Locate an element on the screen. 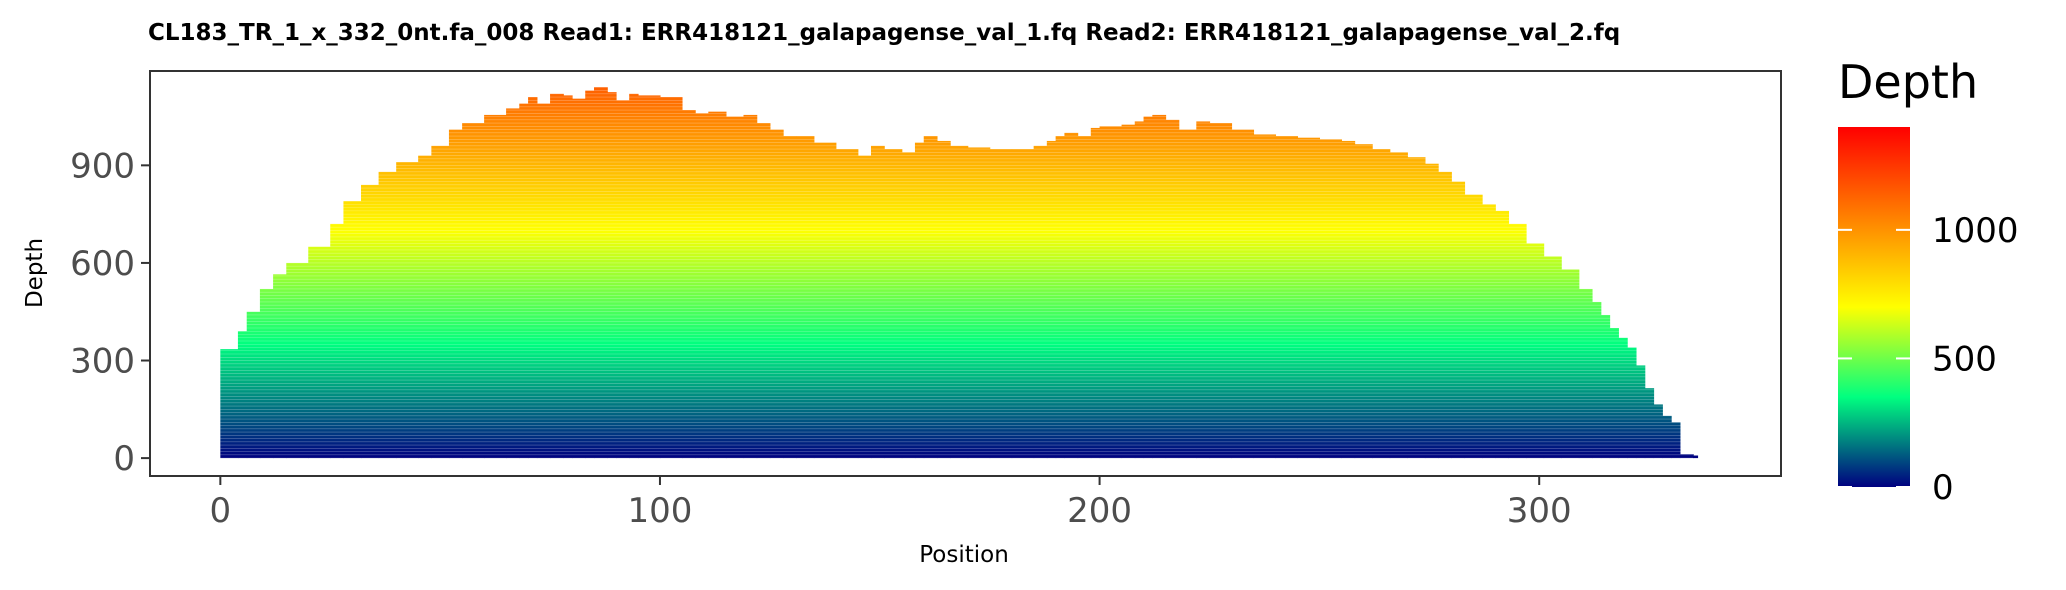 The image size is (2066, 590). y-tick-label: 900 is located at coordinates (102, 166).